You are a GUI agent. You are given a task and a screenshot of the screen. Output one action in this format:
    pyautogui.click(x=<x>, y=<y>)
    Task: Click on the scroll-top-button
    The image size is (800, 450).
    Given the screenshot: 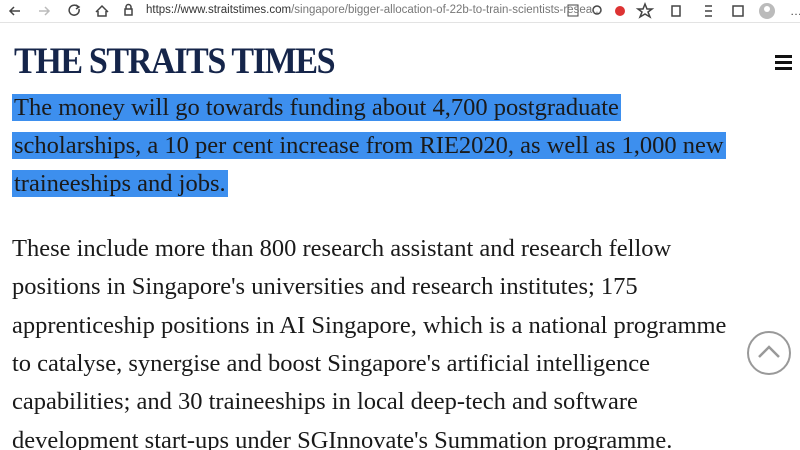 What is the action you would take?
    pyautogui.click(x=769, y=353)
    